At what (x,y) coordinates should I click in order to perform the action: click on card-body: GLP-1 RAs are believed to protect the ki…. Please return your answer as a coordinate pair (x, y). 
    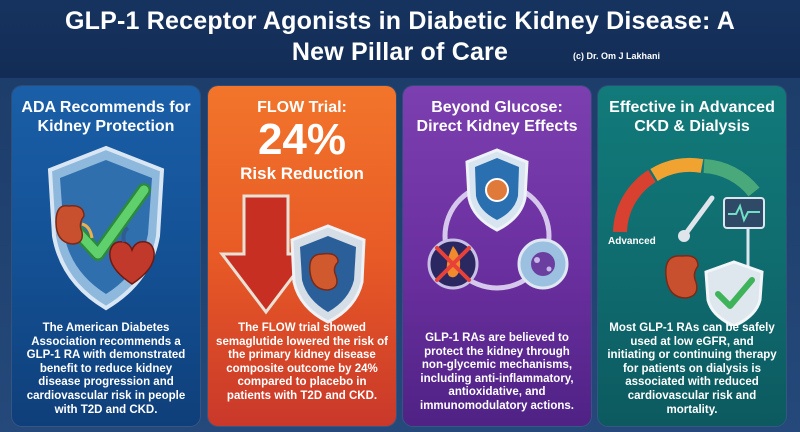
    Looking at the image, I should click on (497, 372).